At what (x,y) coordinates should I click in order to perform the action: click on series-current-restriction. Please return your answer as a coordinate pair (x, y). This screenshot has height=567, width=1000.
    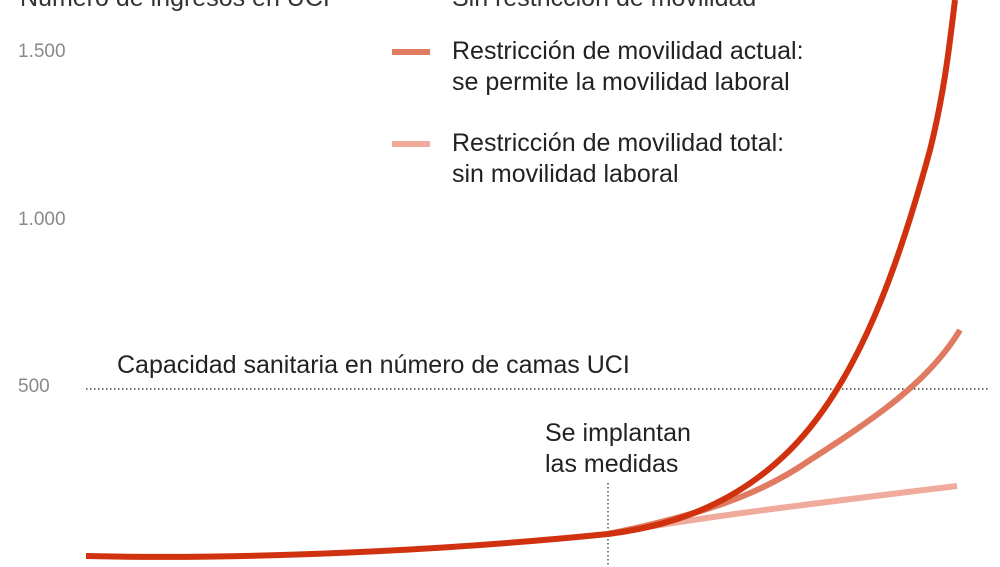
    Looking at the image, I should click on (785, 432).